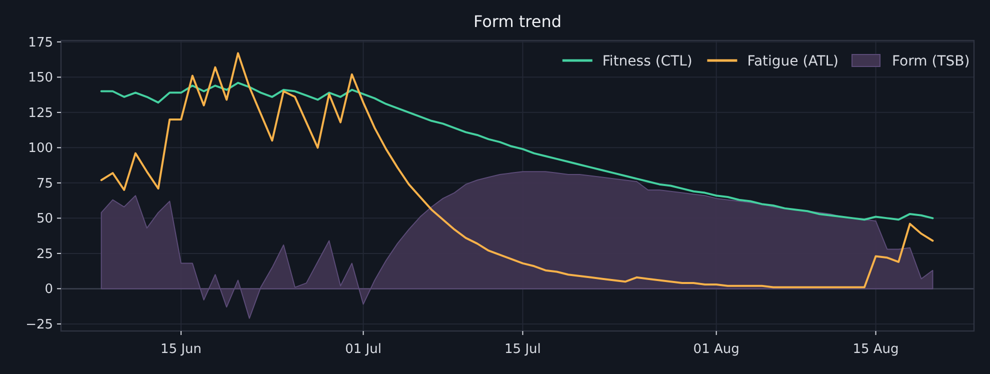 Image resolution: width=990 pixels, height=374 pixels. Describe the element at coordinates (517, 21) in the screenshot. I see `chart-title: Form trend` at that location.